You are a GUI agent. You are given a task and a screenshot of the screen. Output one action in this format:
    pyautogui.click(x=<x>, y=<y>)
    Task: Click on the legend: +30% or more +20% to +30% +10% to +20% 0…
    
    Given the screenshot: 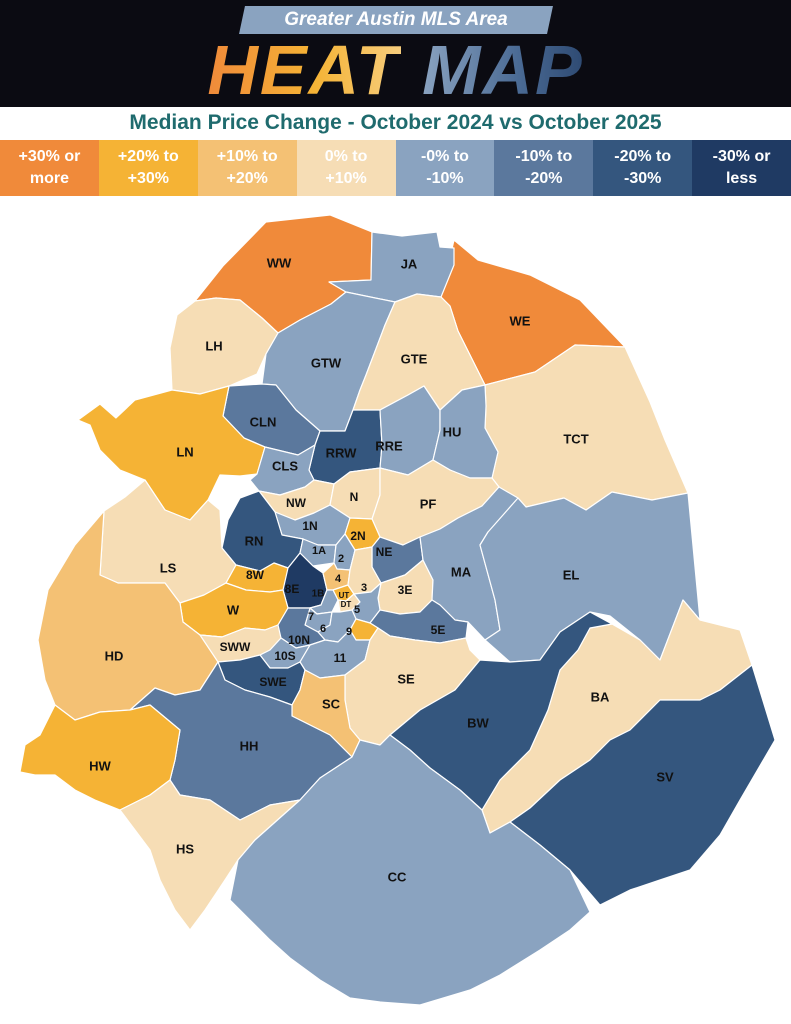 What is the action you would take?
    pyautogui.click(x=395, y=168)
    